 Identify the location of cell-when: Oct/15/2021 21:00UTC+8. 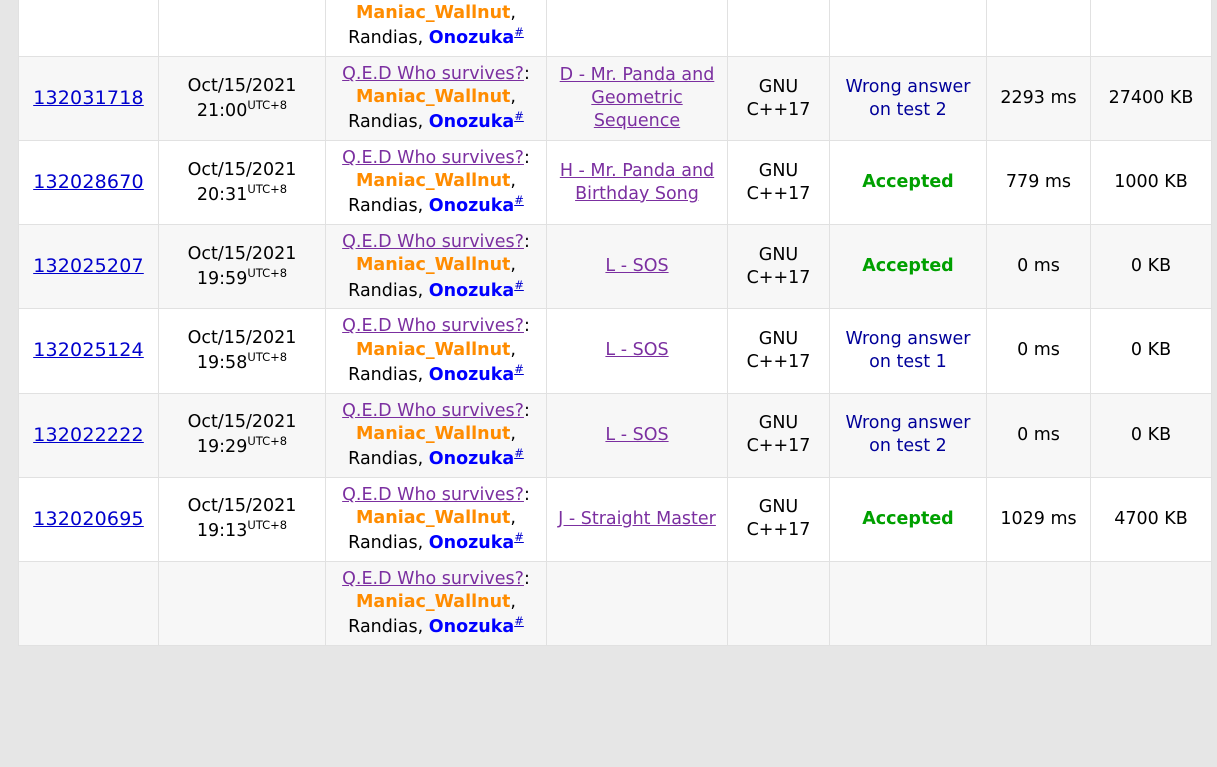
(242, 99).